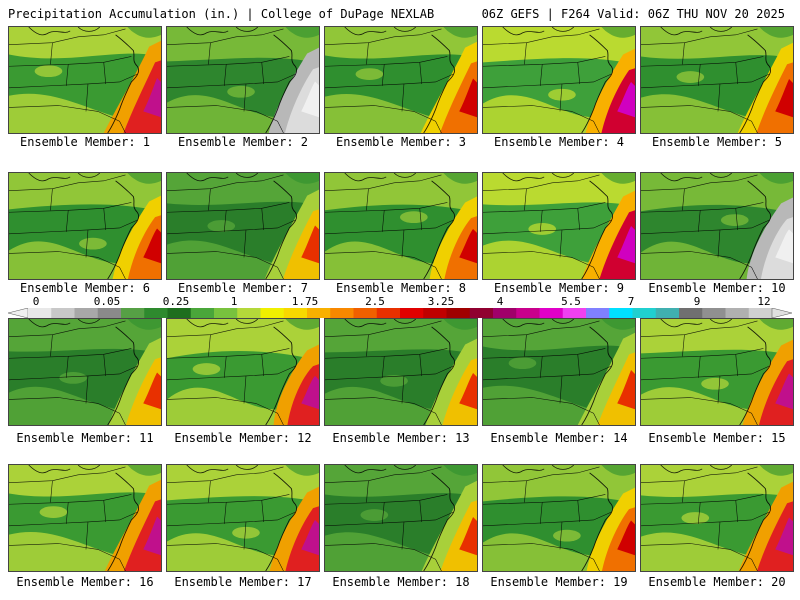  Describe the element at coordinates (559, 438) in the screenshot. I see `member-caption: Ensemble Member: 14` at that location.